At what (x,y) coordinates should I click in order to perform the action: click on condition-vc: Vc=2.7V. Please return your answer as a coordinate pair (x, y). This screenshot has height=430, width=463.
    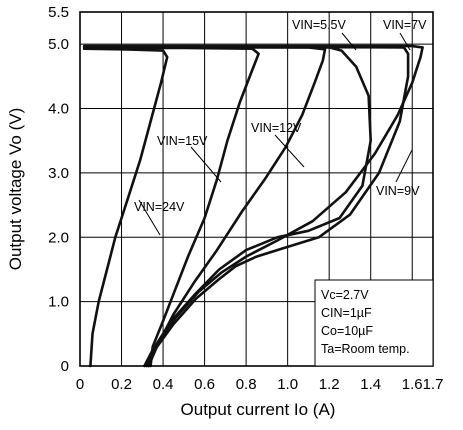
    Looking at the image, I should click on (345, 295).